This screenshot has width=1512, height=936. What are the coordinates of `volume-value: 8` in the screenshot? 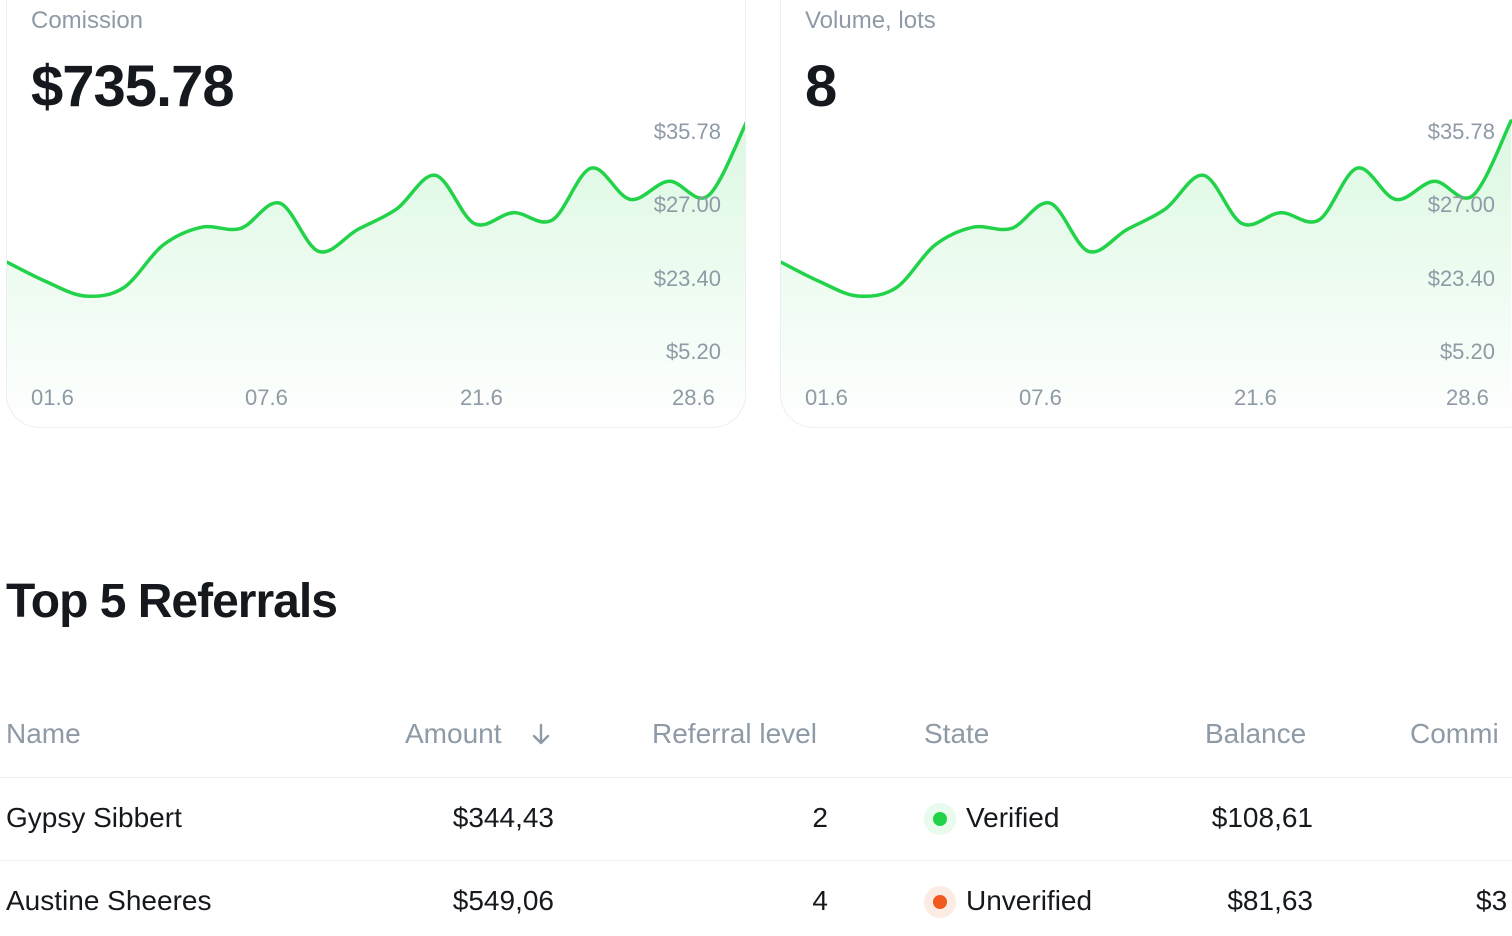 It's located at (821, 86).